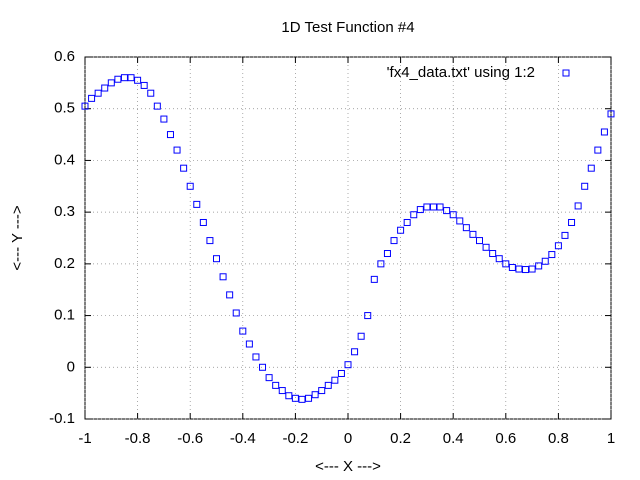  What do you see at coordinates (64, 56) in the screenshot?
I see `y-tick-label: 0.6` at bounding box center [64, 56].